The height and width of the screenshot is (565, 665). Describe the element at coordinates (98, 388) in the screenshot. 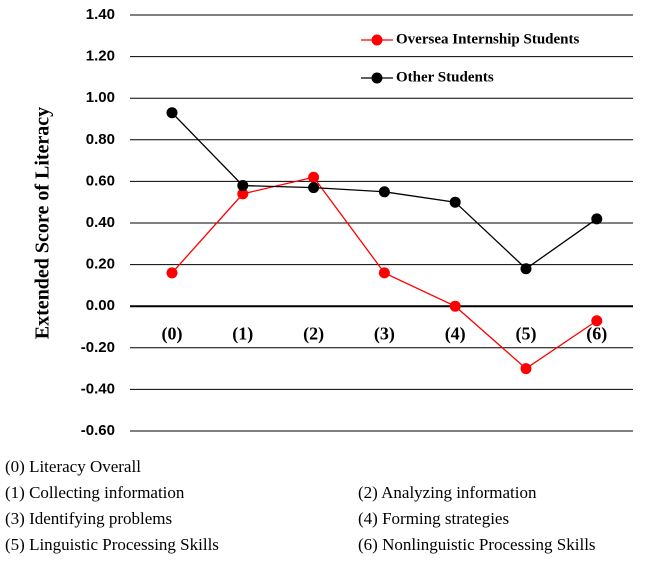

I see `y-tick-label: -0.40` at that location.